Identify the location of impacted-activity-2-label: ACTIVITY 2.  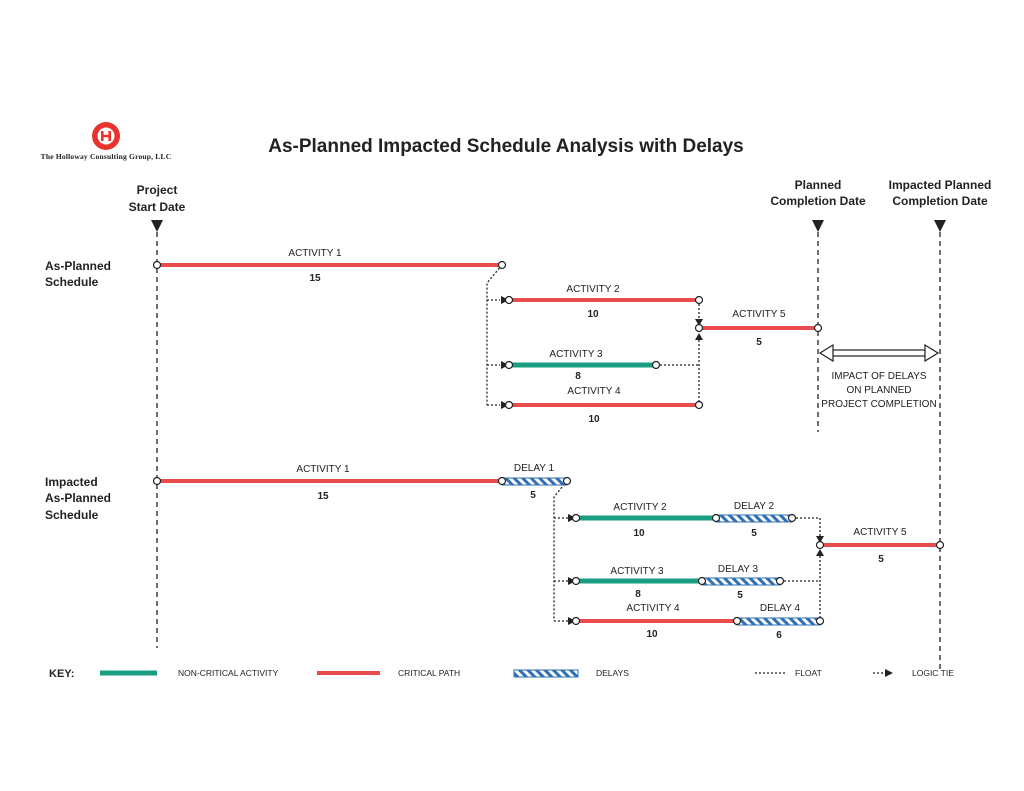
(640, 507).